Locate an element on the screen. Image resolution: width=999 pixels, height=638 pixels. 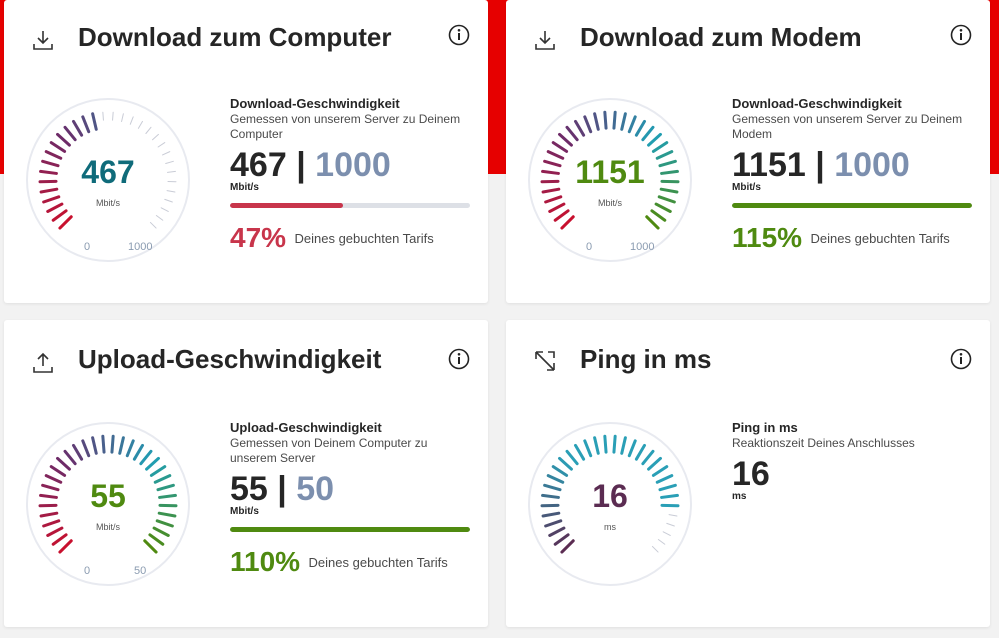
metric-unit: ms is located at coordinates (739, 496).